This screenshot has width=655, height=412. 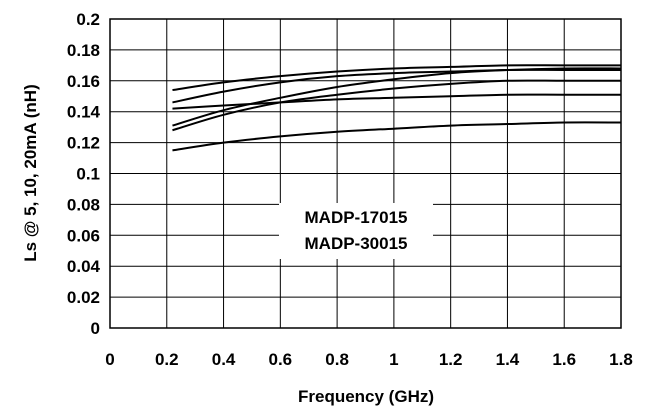 I want to click on x-tick-labels: 0 0.2 0.4 0.6 0.8 1 1.2 1.4 1.6 1.8, so click(x=369, y=359).